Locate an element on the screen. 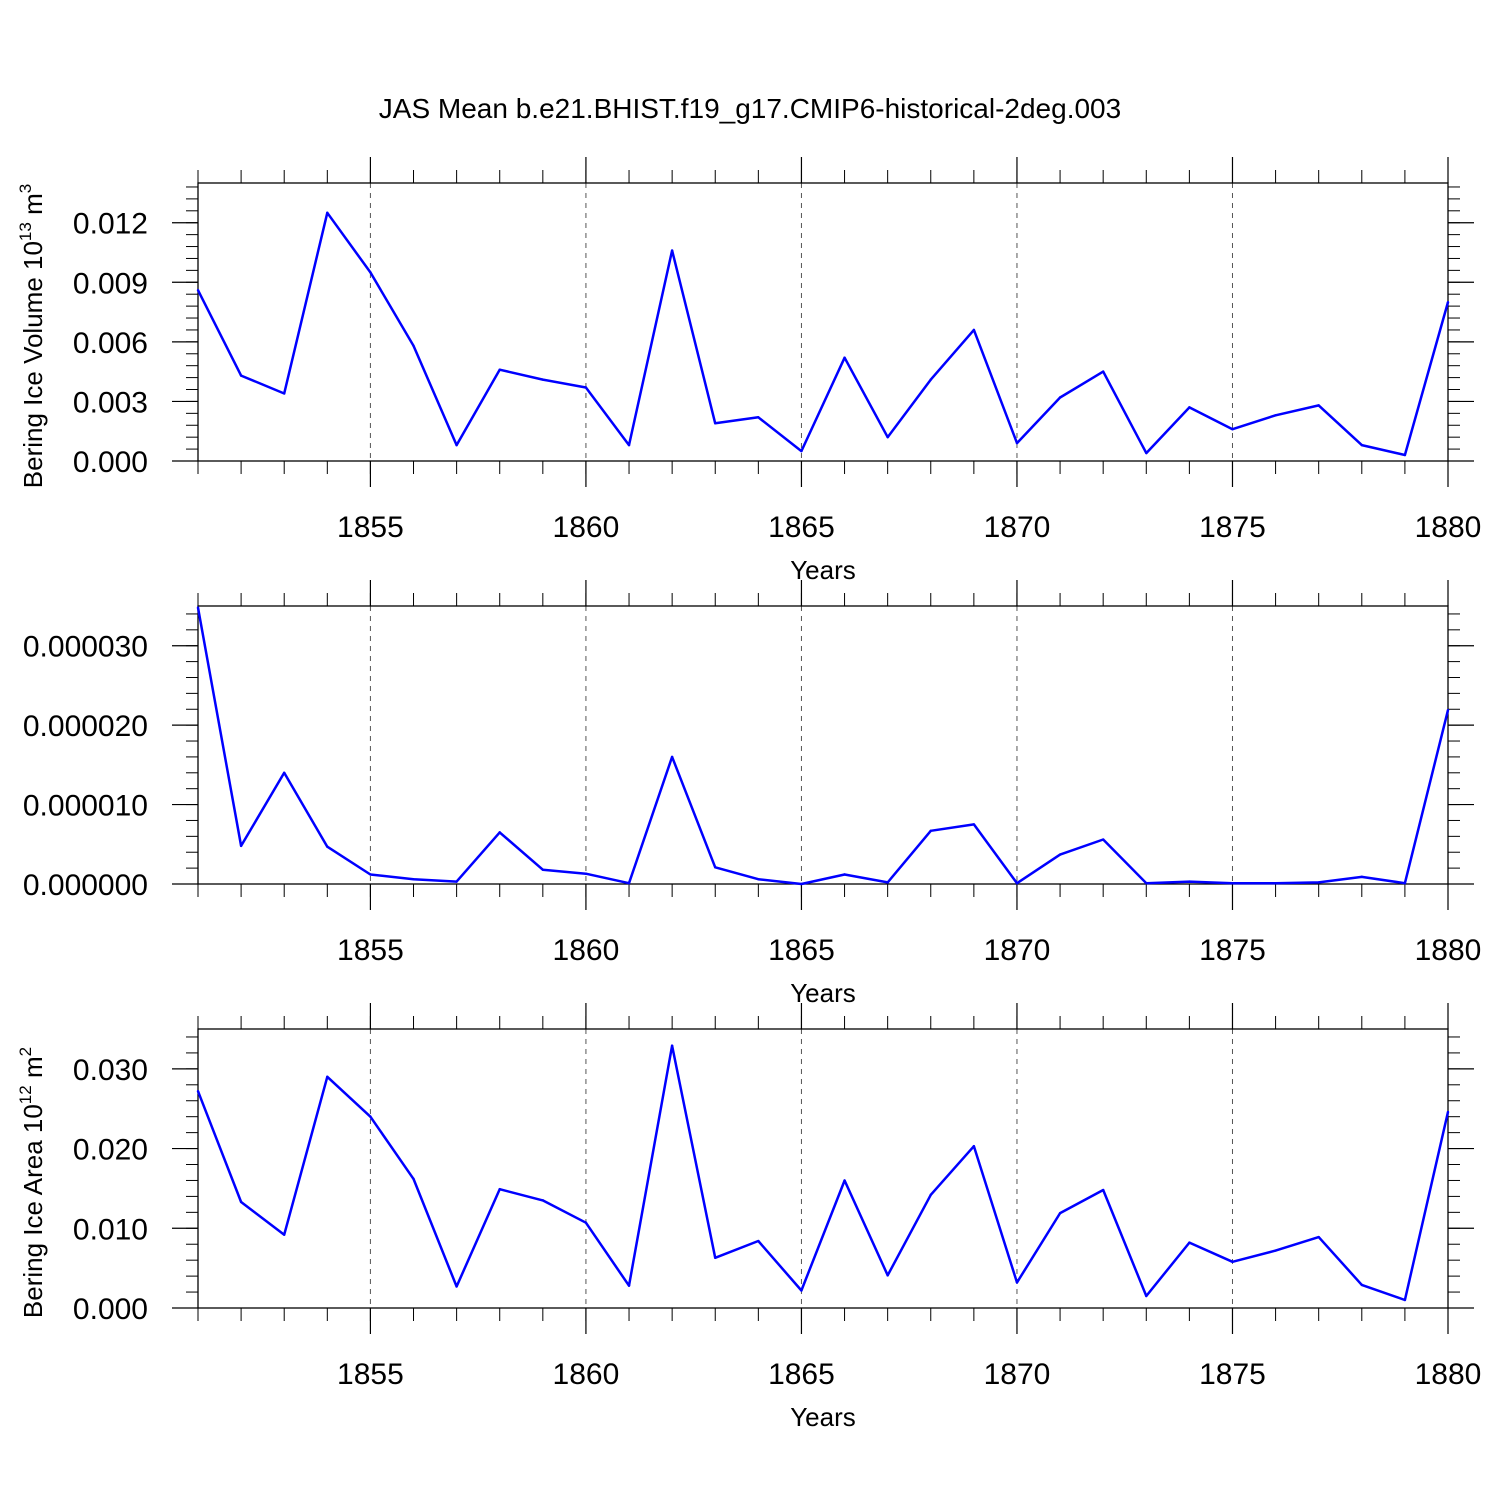  y-tick-label: 0.012 is located at coordinates (110, 224).